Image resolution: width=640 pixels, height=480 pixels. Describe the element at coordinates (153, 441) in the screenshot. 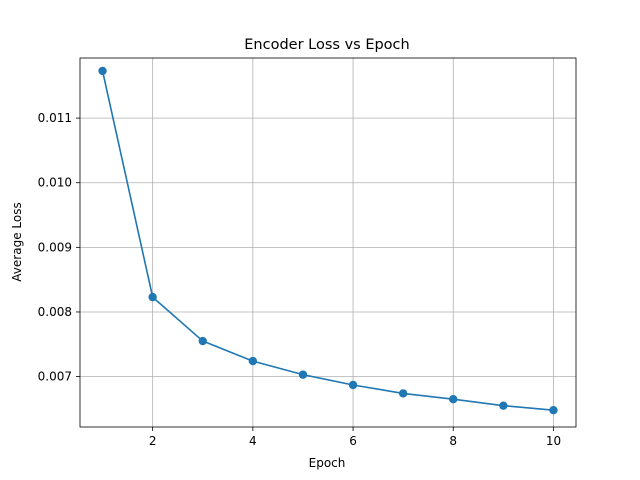

I see `x-tick-label: 2` at that location.